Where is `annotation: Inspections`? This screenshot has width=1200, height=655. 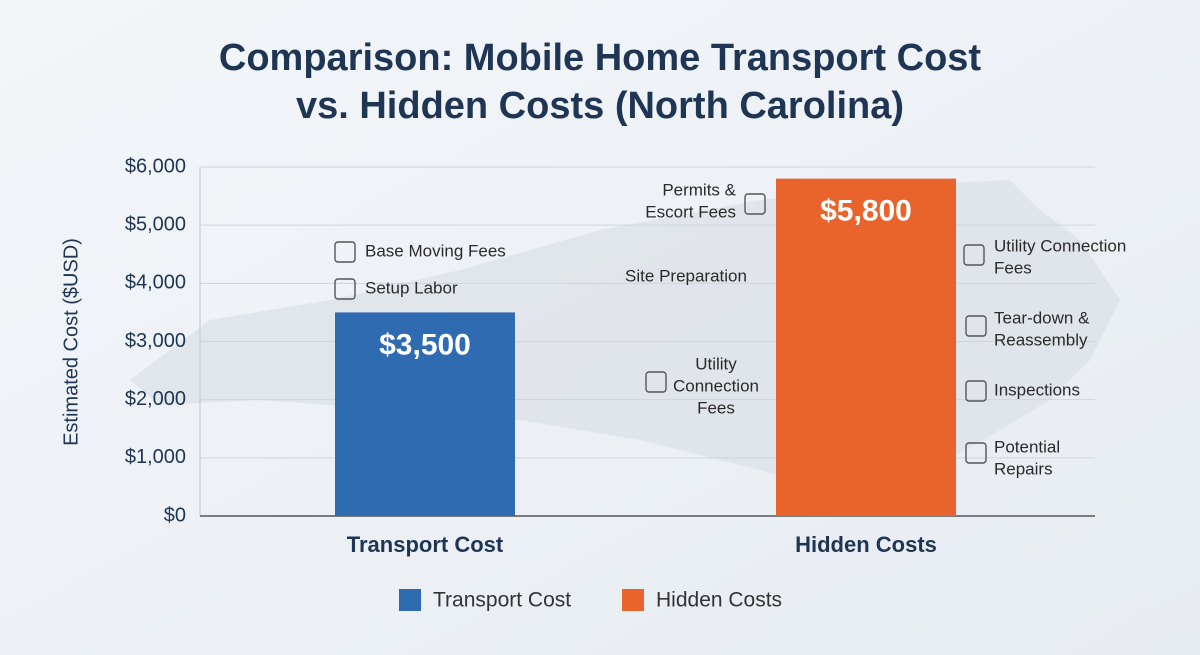 annotation: Inspections is located at coordinates (1037, 389).